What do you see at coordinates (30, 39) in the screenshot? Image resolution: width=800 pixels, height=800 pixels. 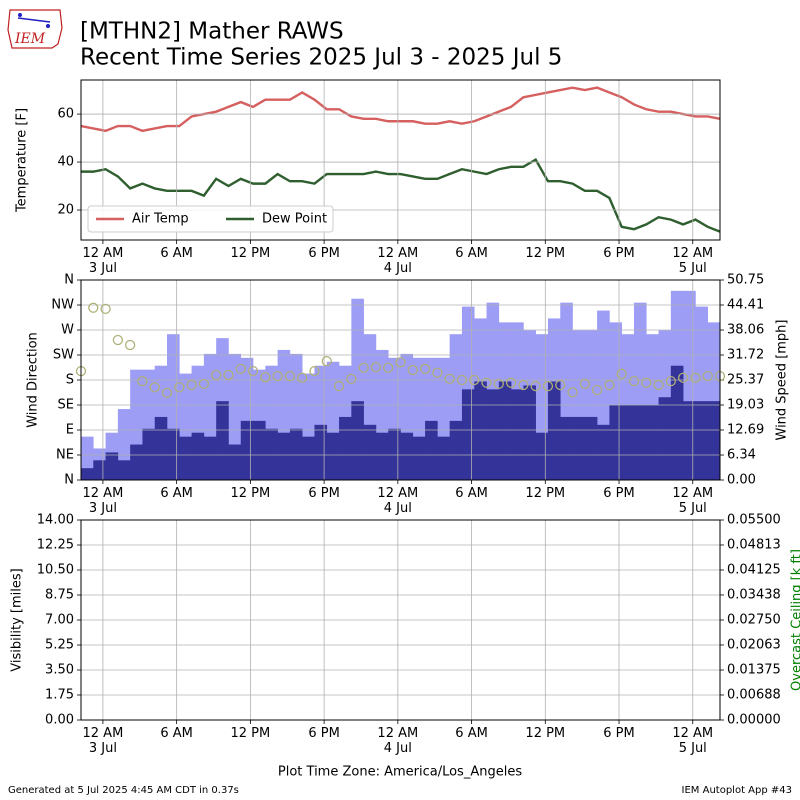 I see `logo-text: IEM` at bounding box center [30, 39].